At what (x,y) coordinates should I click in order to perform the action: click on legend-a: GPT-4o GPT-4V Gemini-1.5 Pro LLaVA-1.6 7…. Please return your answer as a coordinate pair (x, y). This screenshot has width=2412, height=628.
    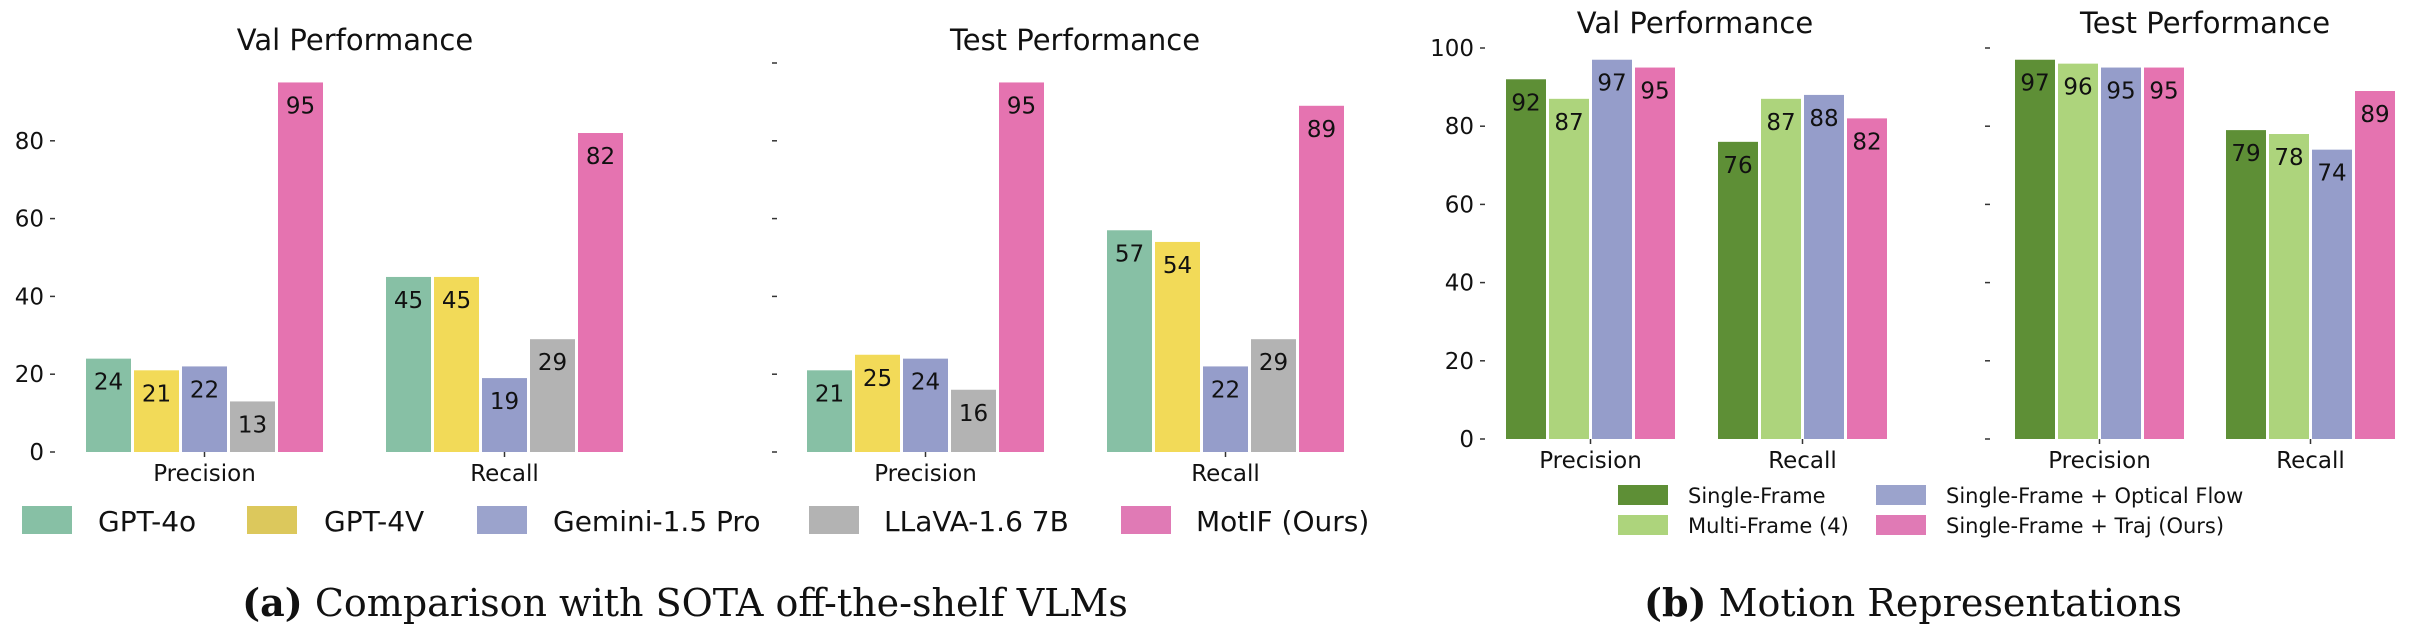
    Looking at the image, I should click on (695, 521).